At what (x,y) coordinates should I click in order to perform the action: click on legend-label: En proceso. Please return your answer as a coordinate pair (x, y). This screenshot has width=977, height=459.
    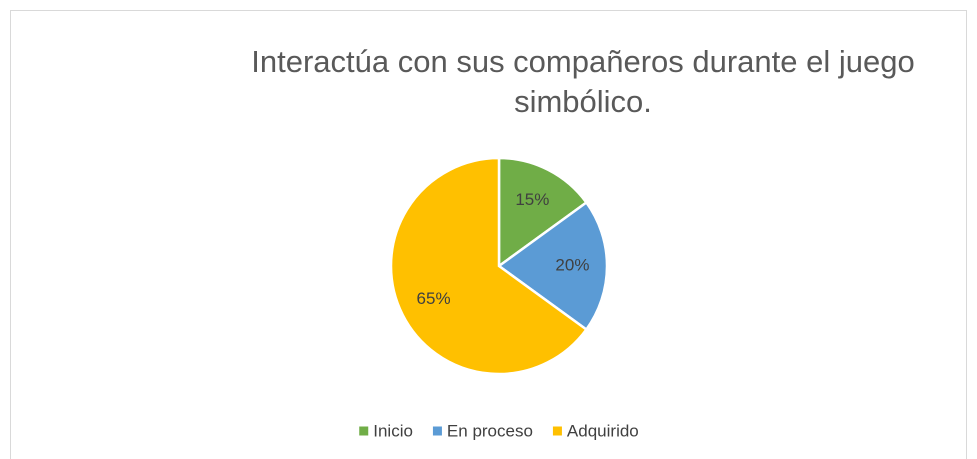
    Looking at the image, I should click on (490, 430).